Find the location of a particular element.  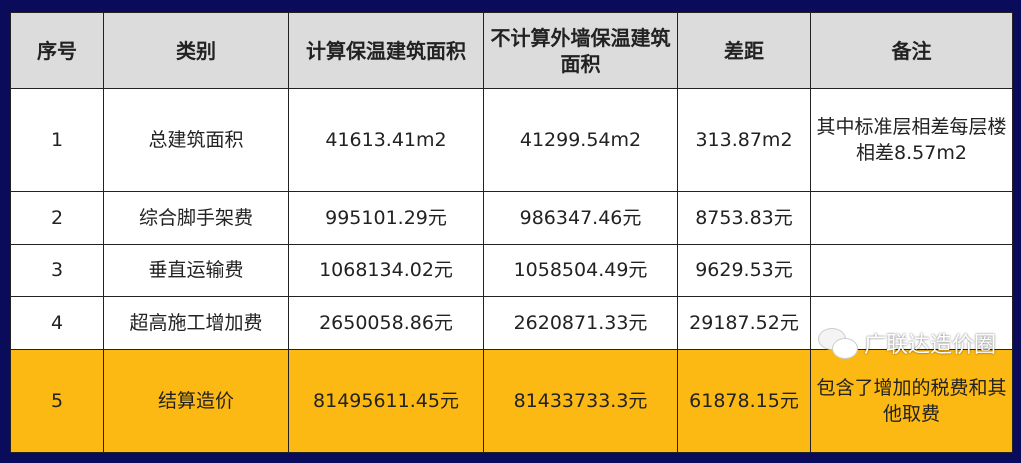

cell-without-insulation: 2620871.33元 is located at coordinates (580, 323).